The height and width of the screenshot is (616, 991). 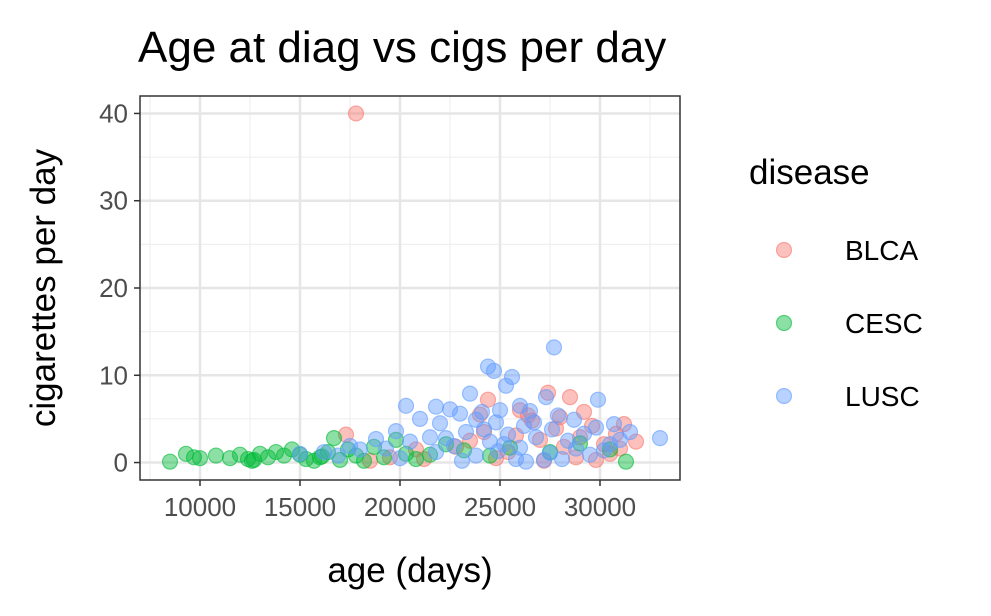 I want to click on x-tick-label: 10000, so click(x=200, y=507).